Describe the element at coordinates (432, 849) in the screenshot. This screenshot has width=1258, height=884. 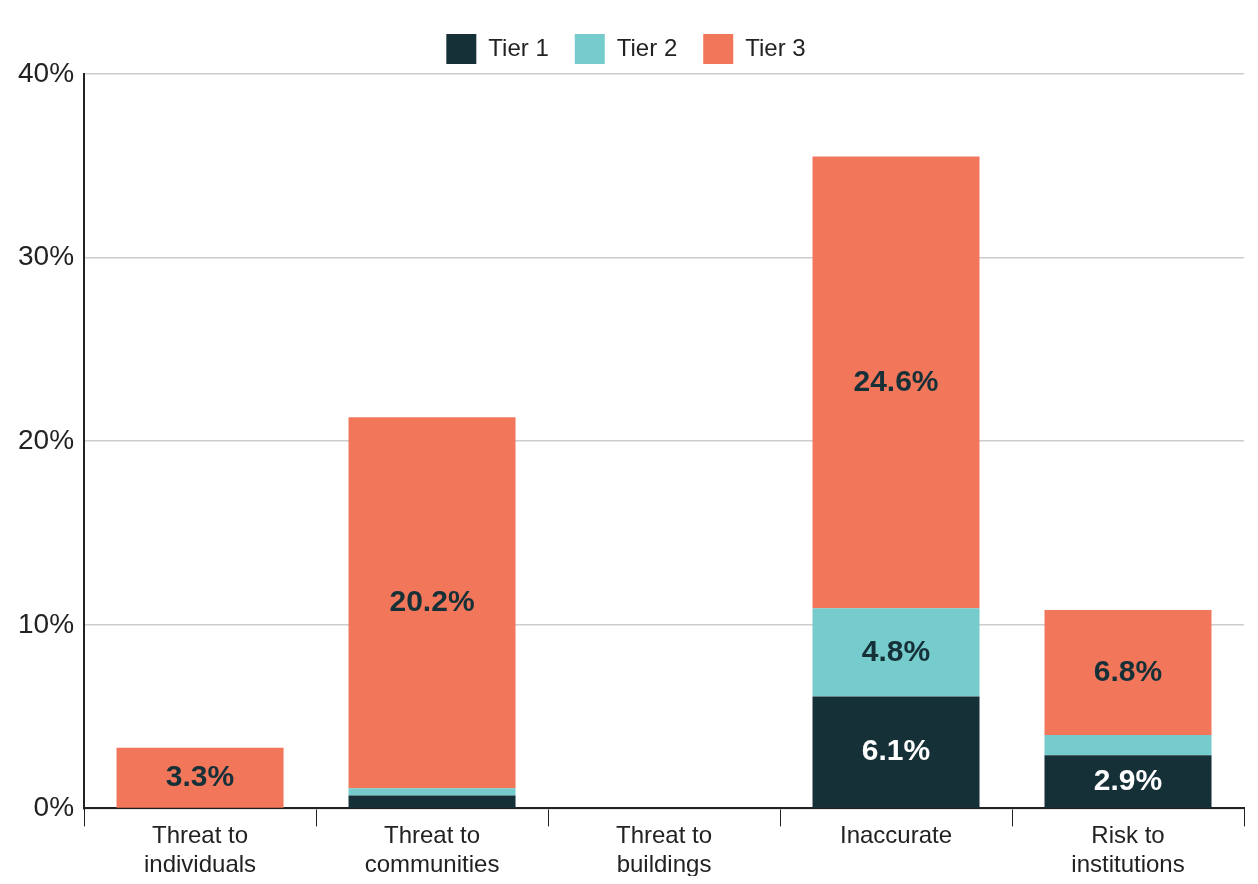
I see `x-tick-label: Threat to communities` at that location.